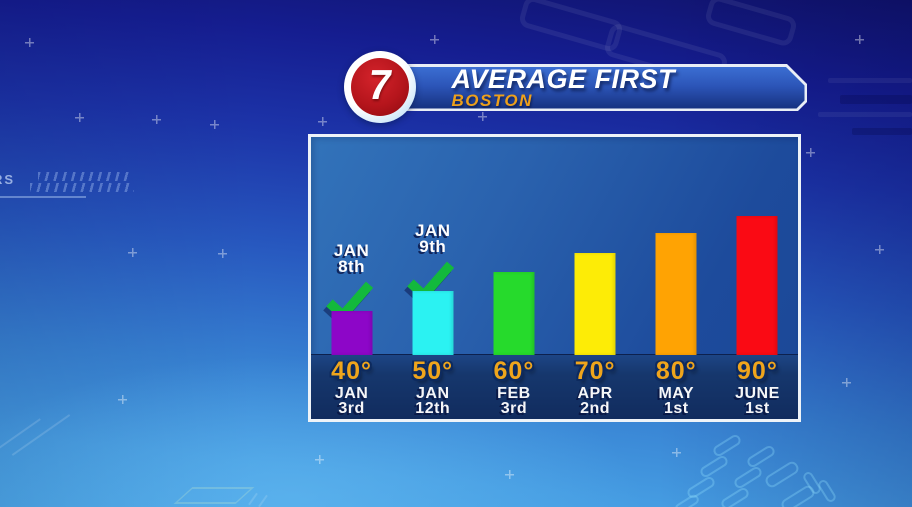 This screenshot has height=507, width=912. What do you see at coordinates (43, 197) in the screenshot?
I see `divider-line` at bounding box center [43, 197].